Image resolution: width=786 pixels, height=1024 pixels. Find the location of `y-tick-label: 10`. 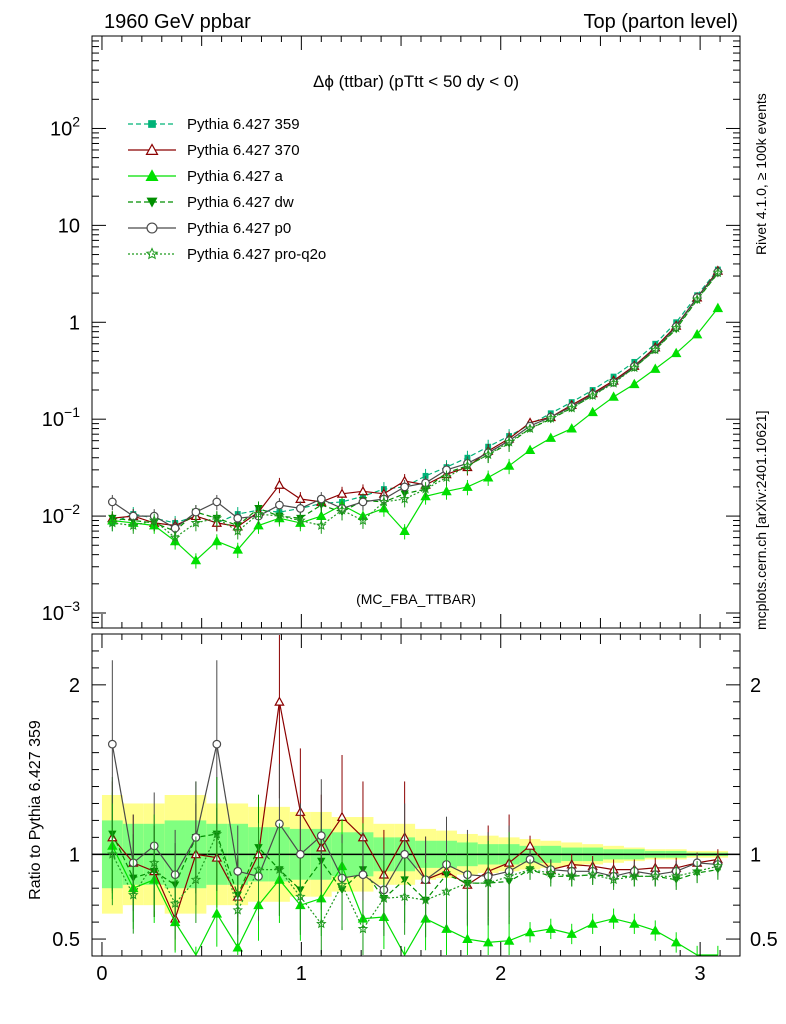

y-tick-label: 10 is located at coordinates (69, 226).